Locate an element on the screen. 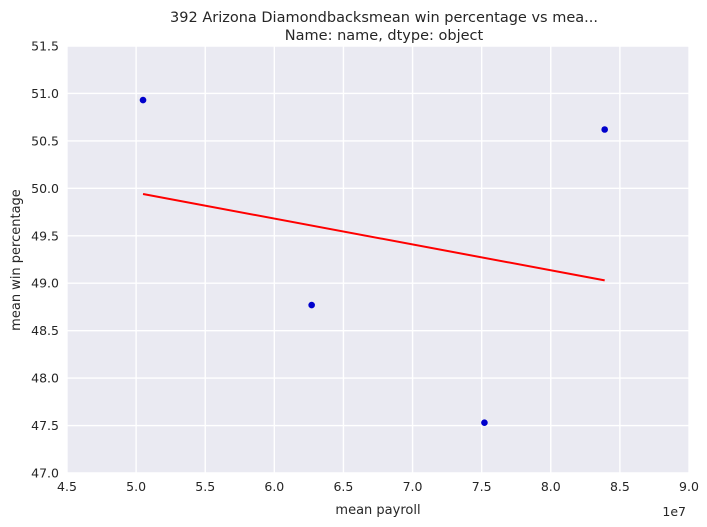 The image size is (707, 527). x-tick-label: 9.0 is located at coordinates (689, 486).